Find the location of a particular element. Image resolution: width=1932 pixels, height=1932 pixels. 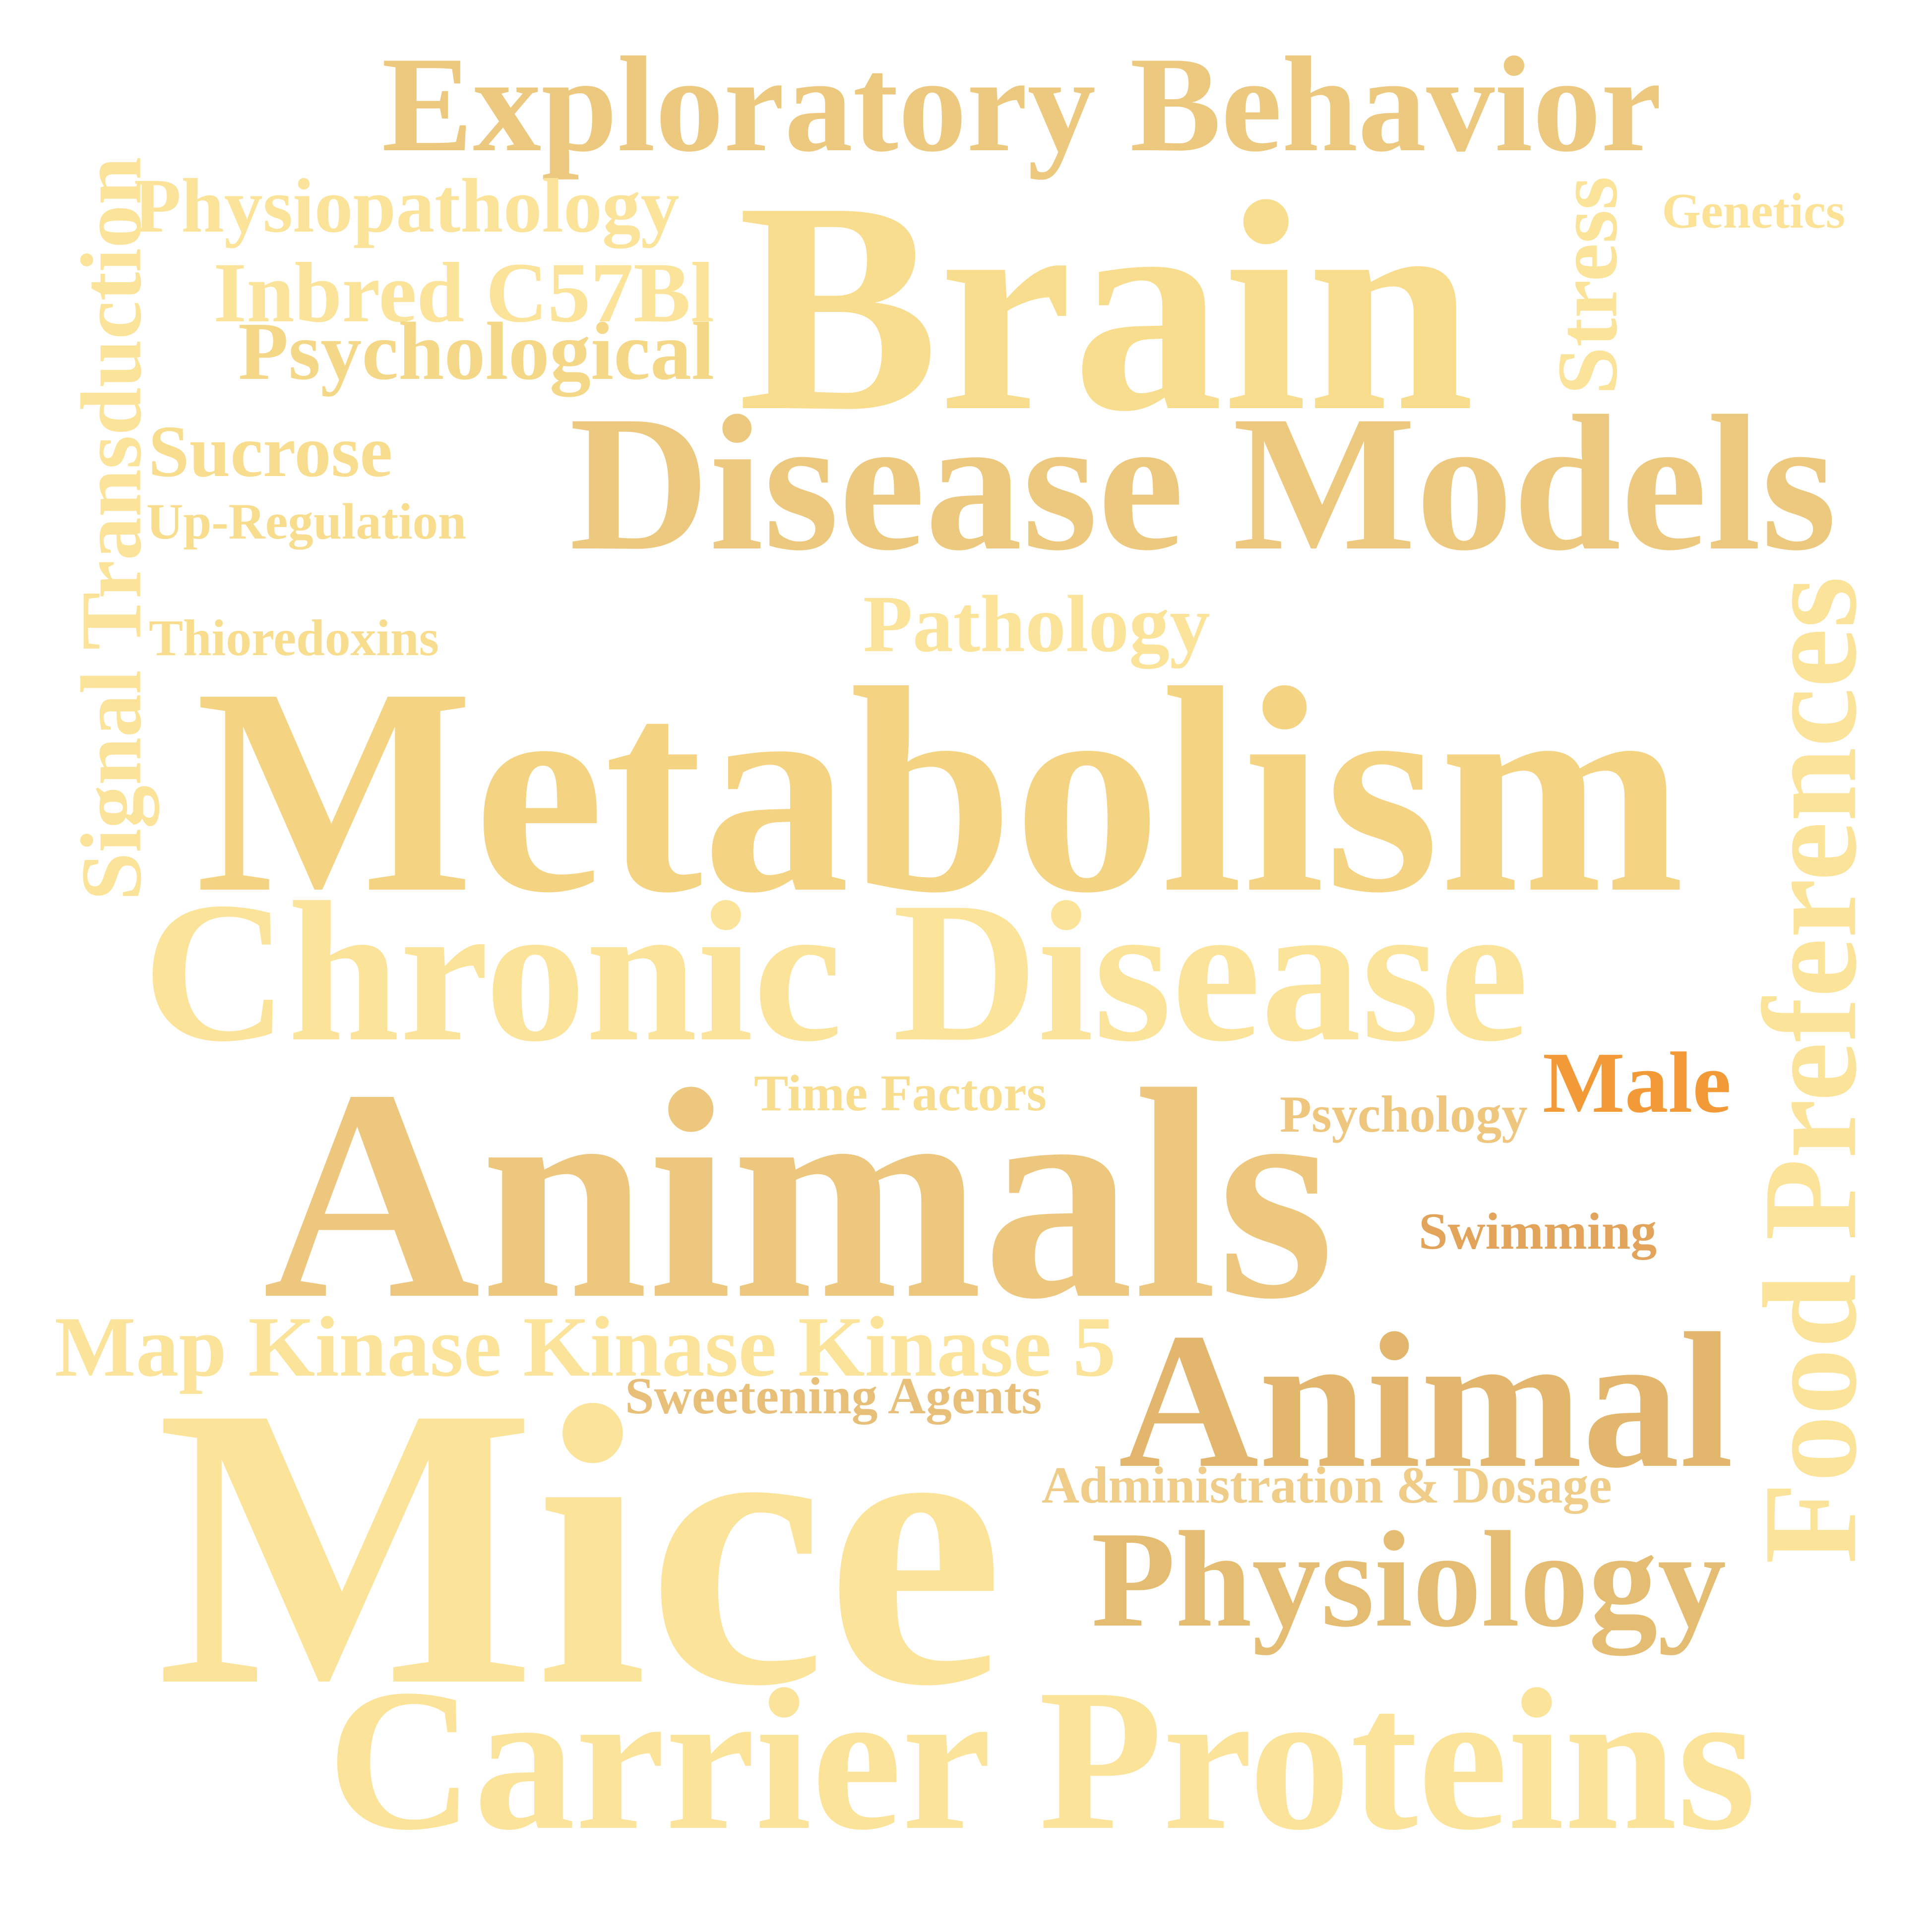

word-animal: Animal is located at coordinates (1426, 1400).